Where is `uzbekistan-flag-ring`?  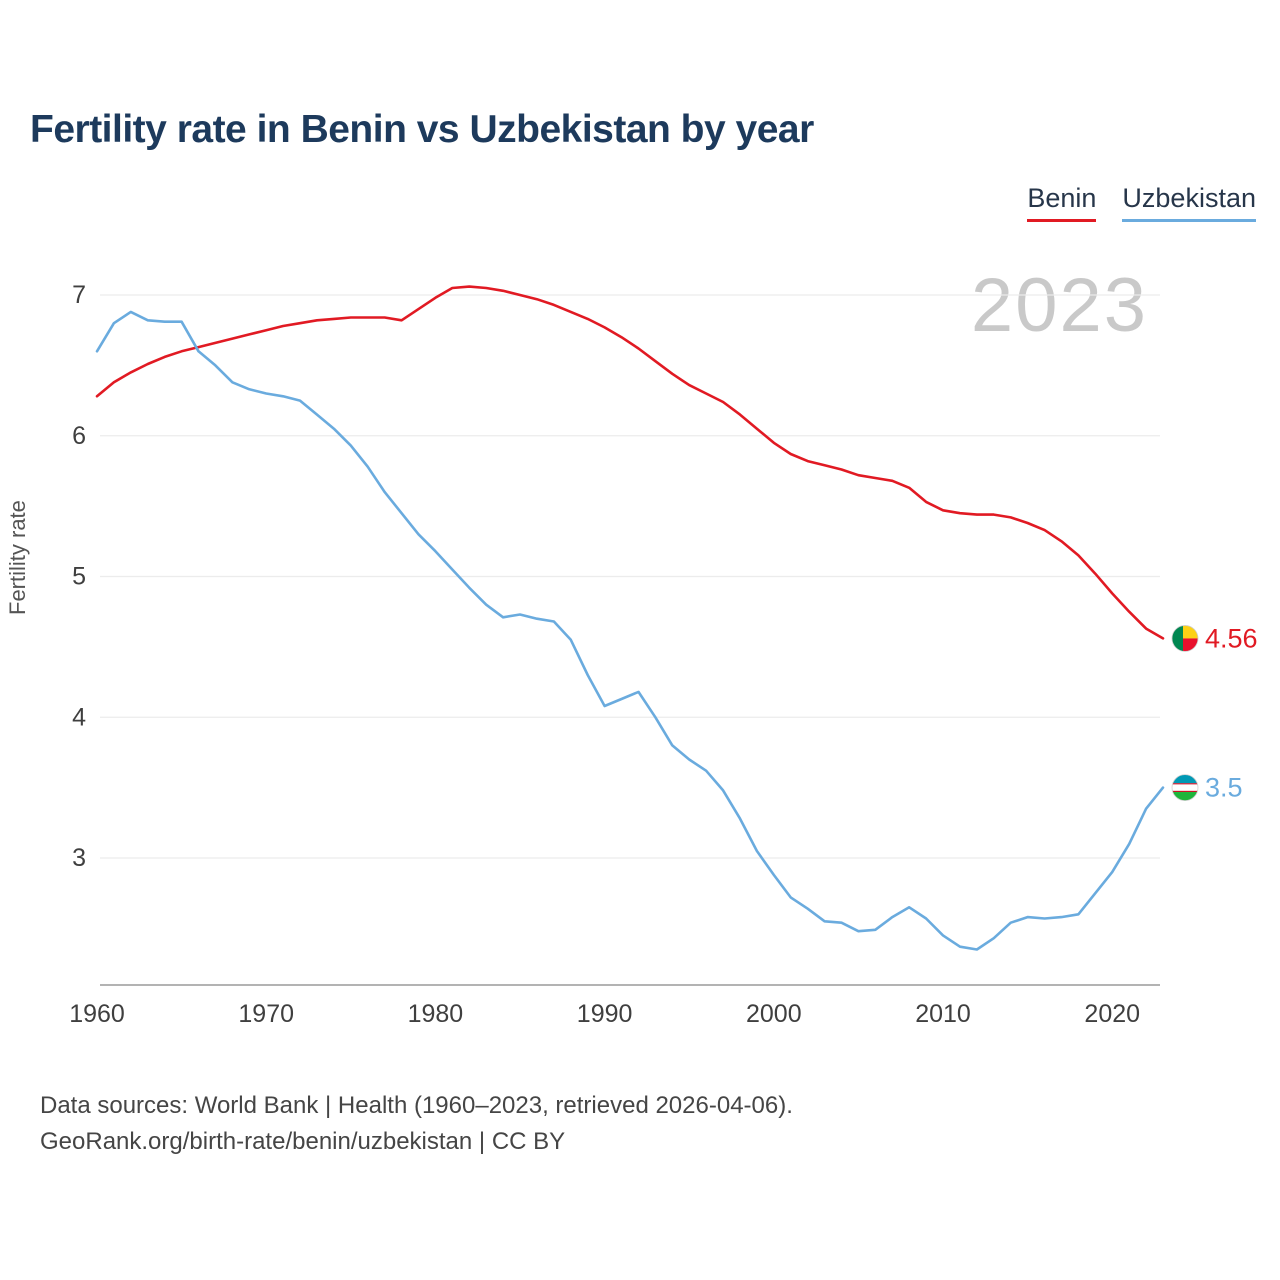 uzbekistan-flag-ring is located at coordinates (1185, 788).